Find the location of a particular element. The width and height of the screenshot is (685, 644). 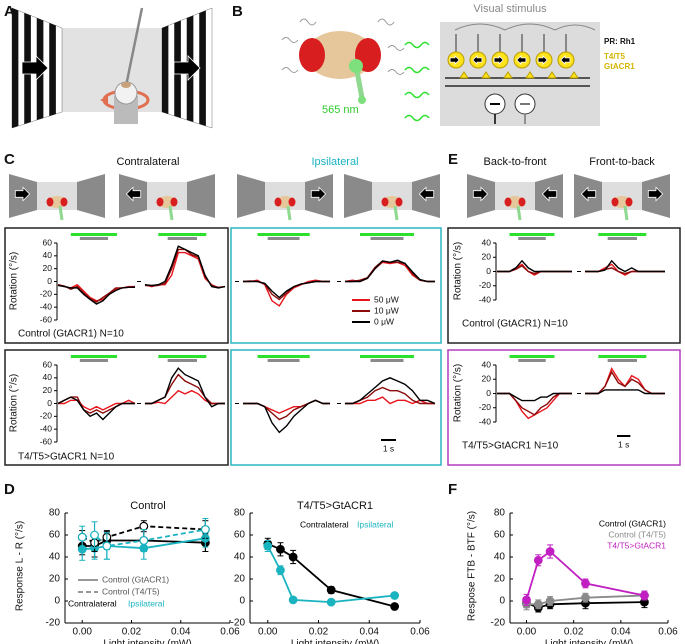

panel-label: F is located at coordinates (452, 489).